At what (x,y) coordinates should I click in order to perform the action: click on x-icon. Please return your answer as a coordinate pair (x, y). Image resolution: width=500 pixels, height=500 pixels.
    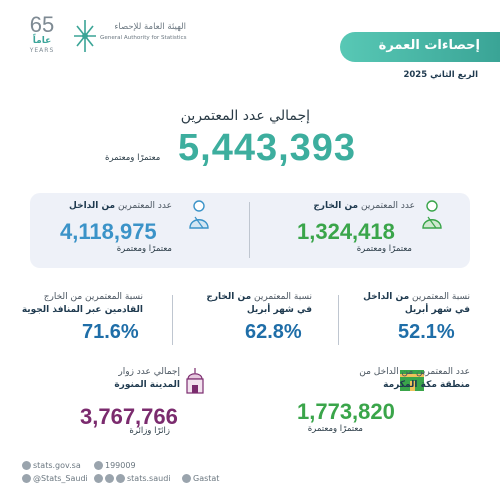
    Looking at the image, I should click on (26, 478).